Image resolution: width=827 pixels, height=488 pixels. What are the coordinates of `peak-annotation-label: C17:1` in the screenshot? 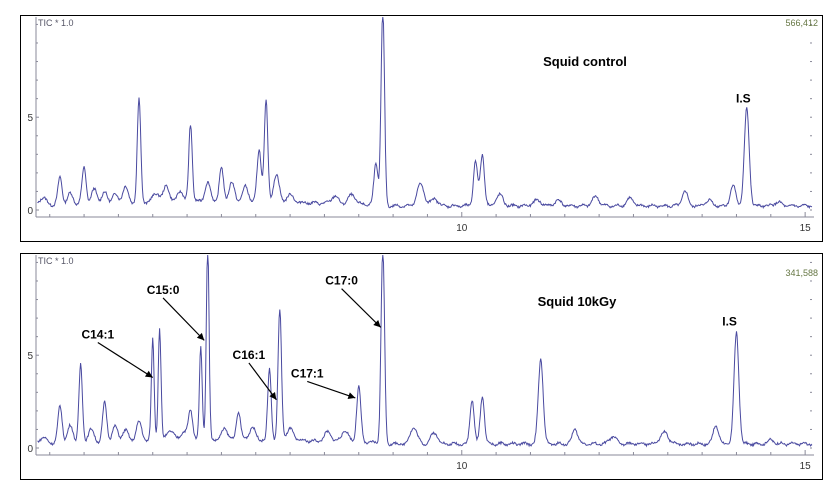 It's located at (307, 373).